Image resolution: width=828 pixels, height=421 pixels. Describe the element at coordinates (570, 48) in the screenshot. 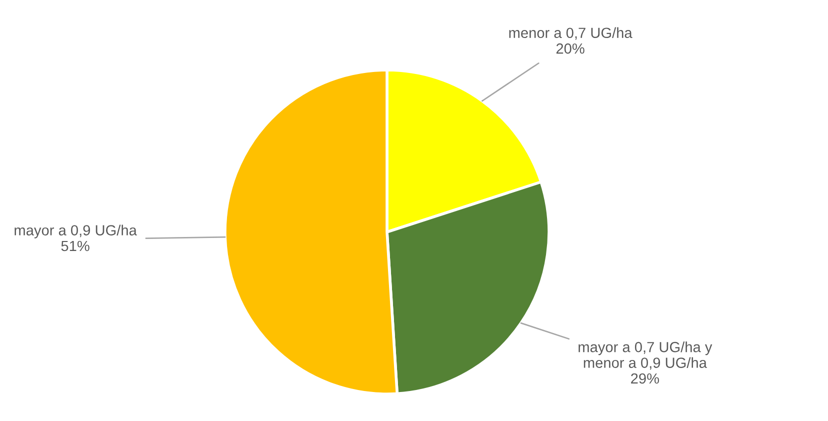

I see `data-label: 20%` at that location.